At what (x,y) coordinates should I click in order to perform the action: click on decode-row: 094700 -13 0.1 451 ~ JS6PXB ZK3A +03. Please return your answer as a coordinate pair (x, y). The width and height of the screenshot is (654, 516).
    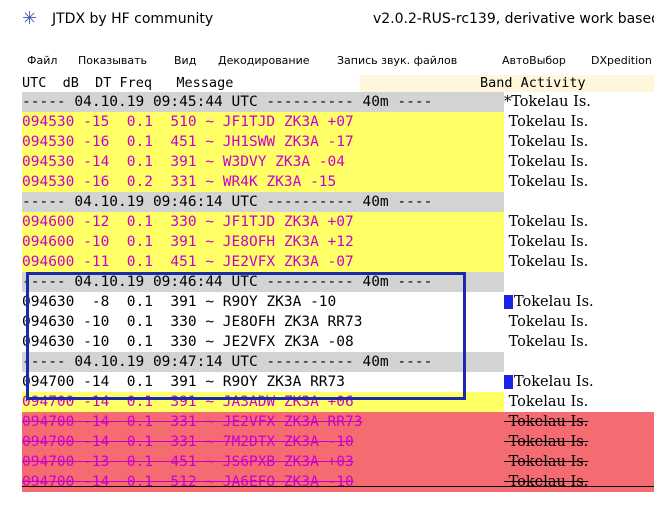
    Looking at the image, I should click on (263, 462).